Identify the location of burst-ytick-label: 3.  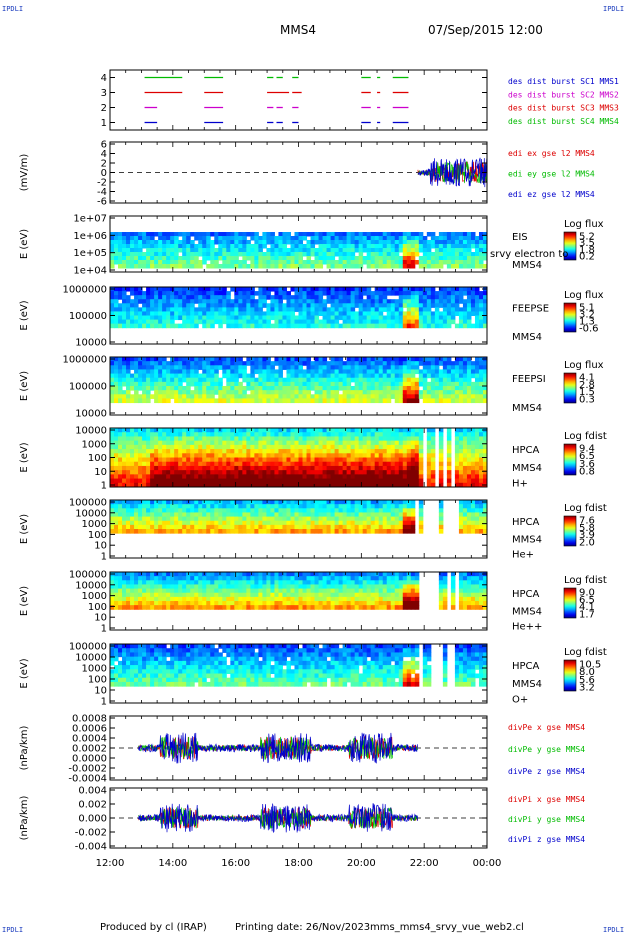
(104, 93).